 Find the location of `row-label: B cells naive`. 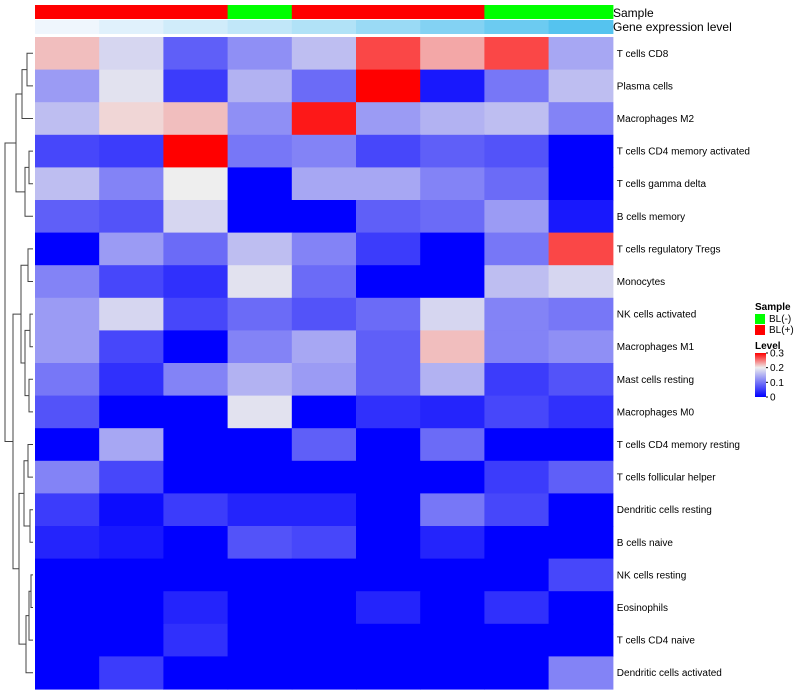

row-label: B cells naive is located at coordinates (645, 543).